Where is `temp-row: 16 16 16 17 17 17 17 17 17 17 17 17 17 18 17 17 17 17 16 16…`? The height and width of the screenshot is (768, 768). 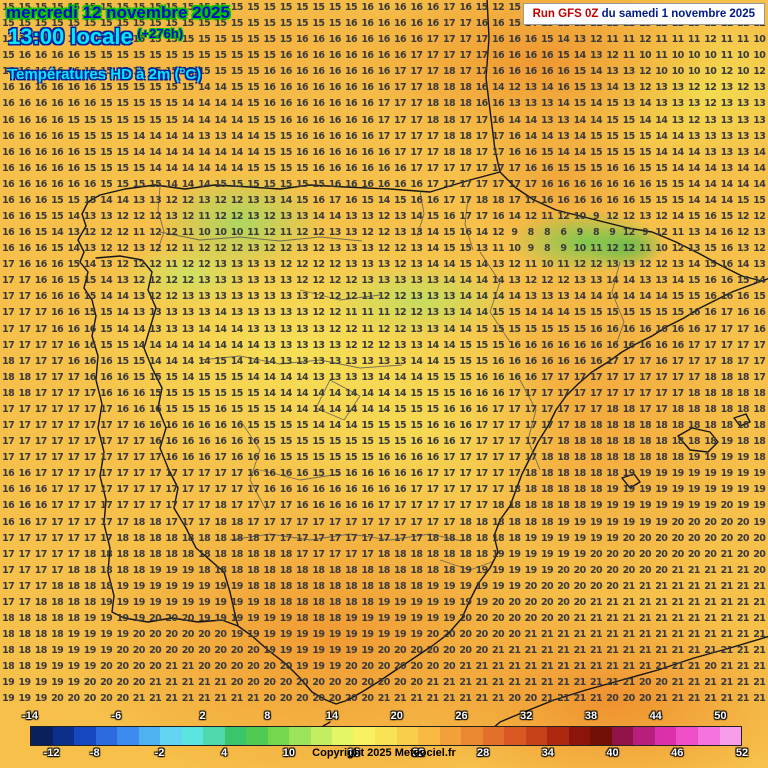 temp-row: 16 16 16 17 17 17 17 17 17 17 17 17 17 18 17 17 17 17 16 16… is located at coordinates (384, 506).